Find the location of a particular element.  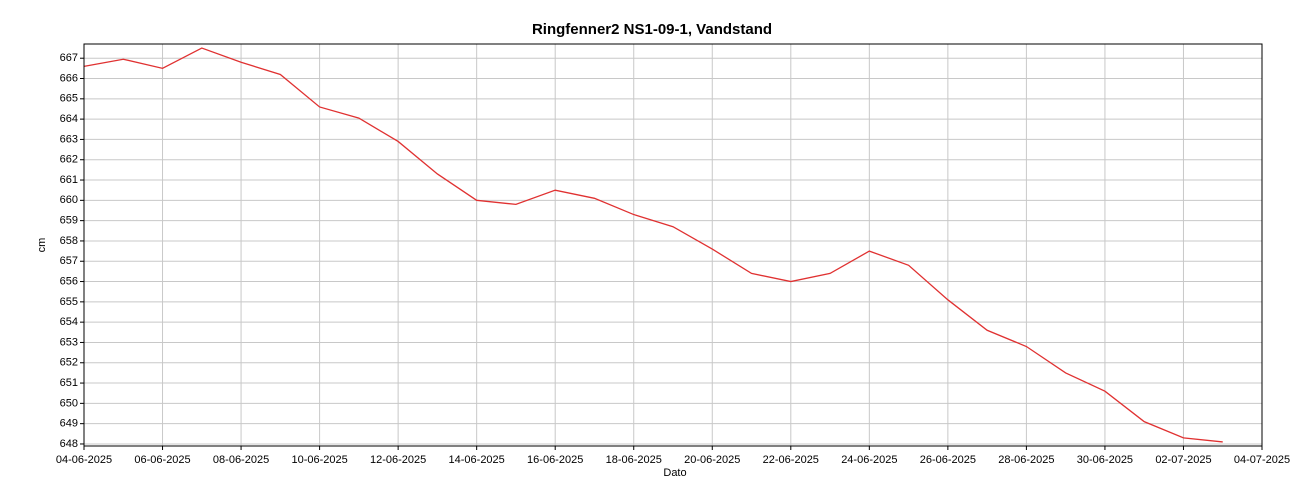

y-tick-label: 653 is located at coordinates (69, 342).